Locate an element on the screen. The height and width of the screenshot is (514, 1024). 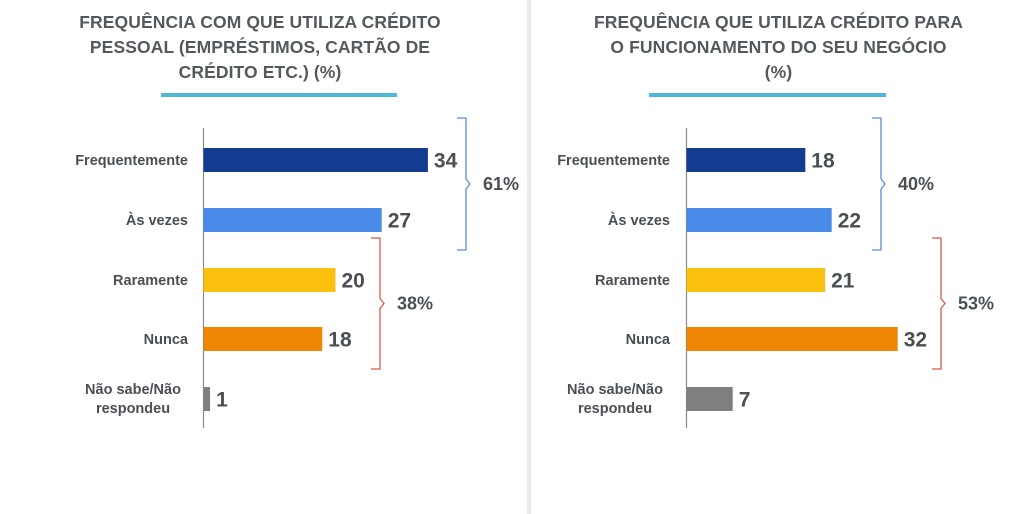
group-total-label: 38% is located at coordinates (415, 304).